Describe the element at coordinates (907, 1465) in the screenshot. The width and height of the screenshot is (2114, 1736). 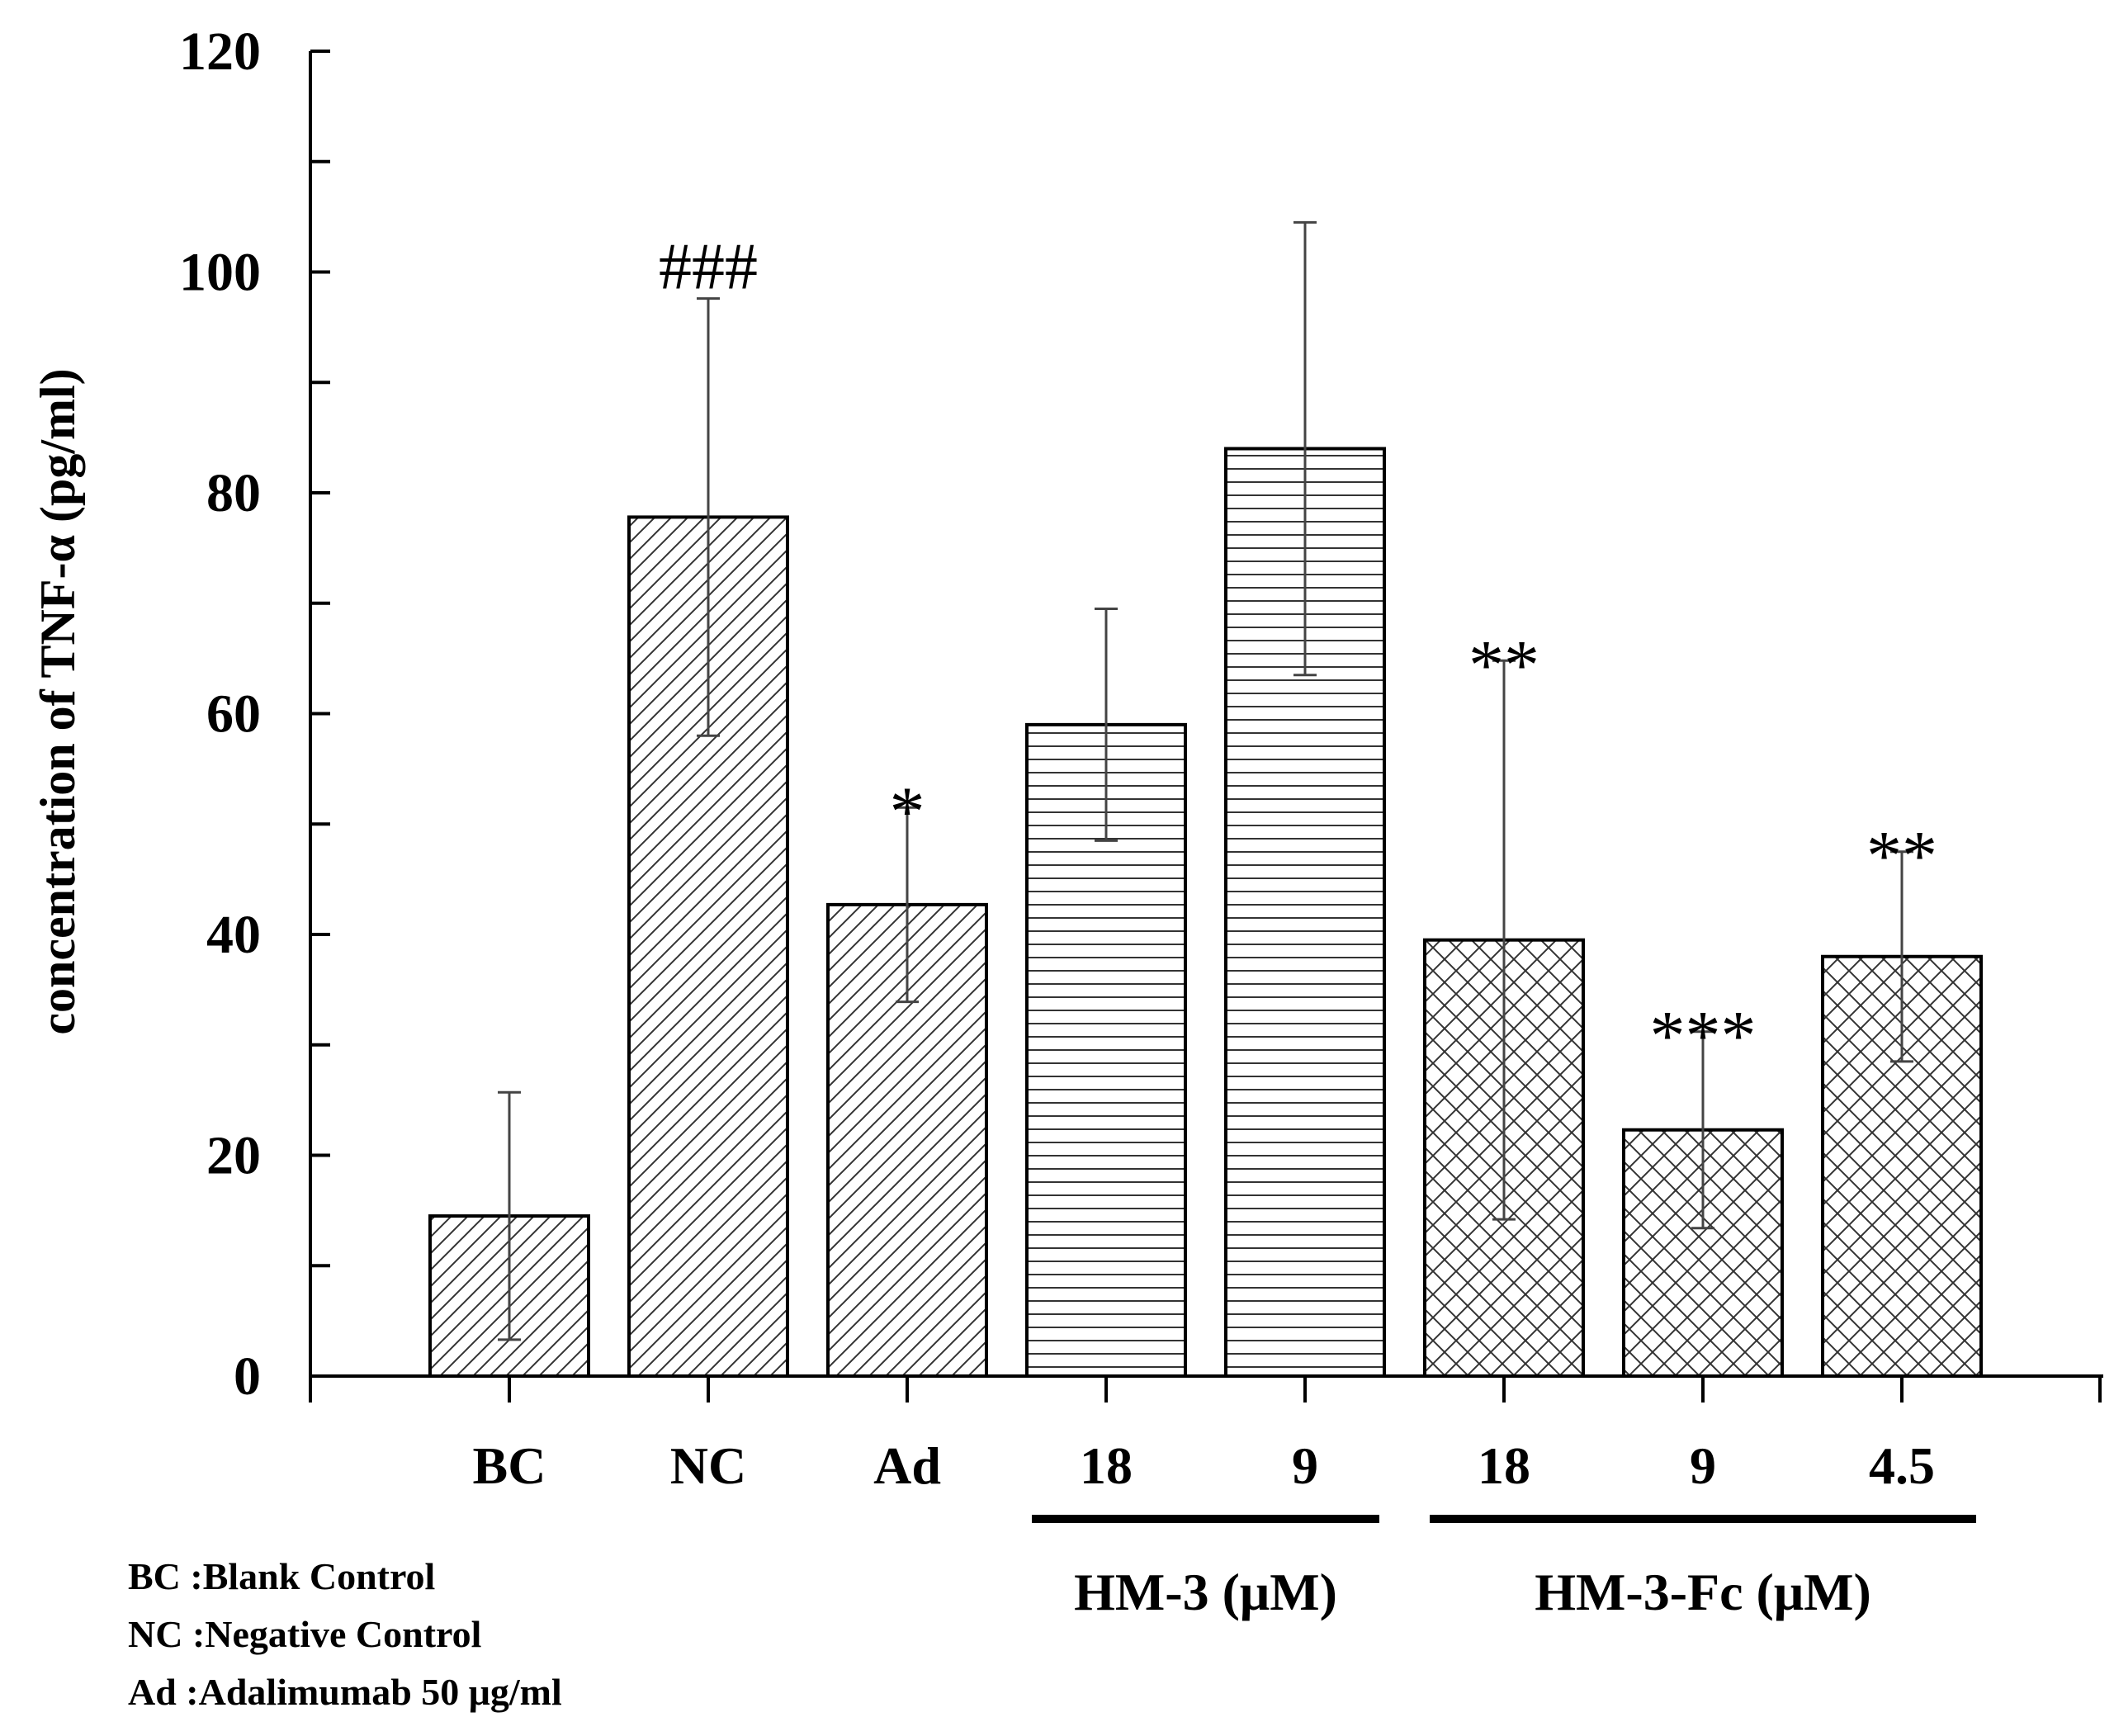
I see `x-label-2: Ad` at that location.